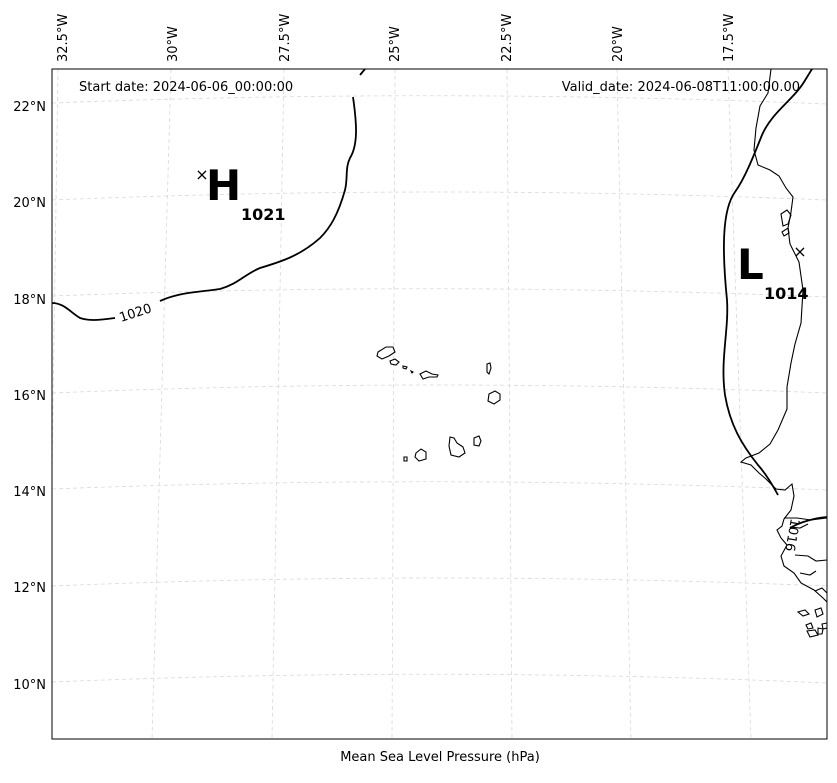 The width and height of the screenshot is (837, 783). I want to click on lon-tick-label: 30°W, so click(173, 44).